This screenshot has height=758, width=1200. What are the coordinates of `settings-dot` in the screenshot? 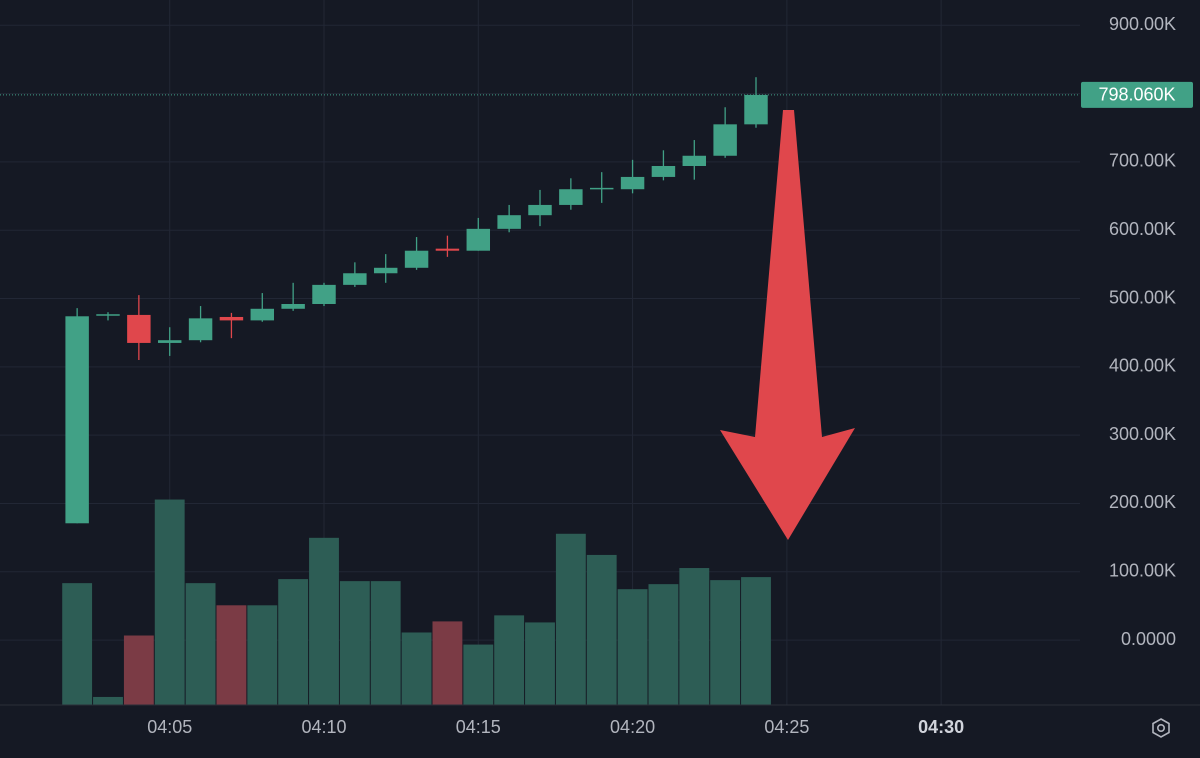 It's located at (1161, 728).